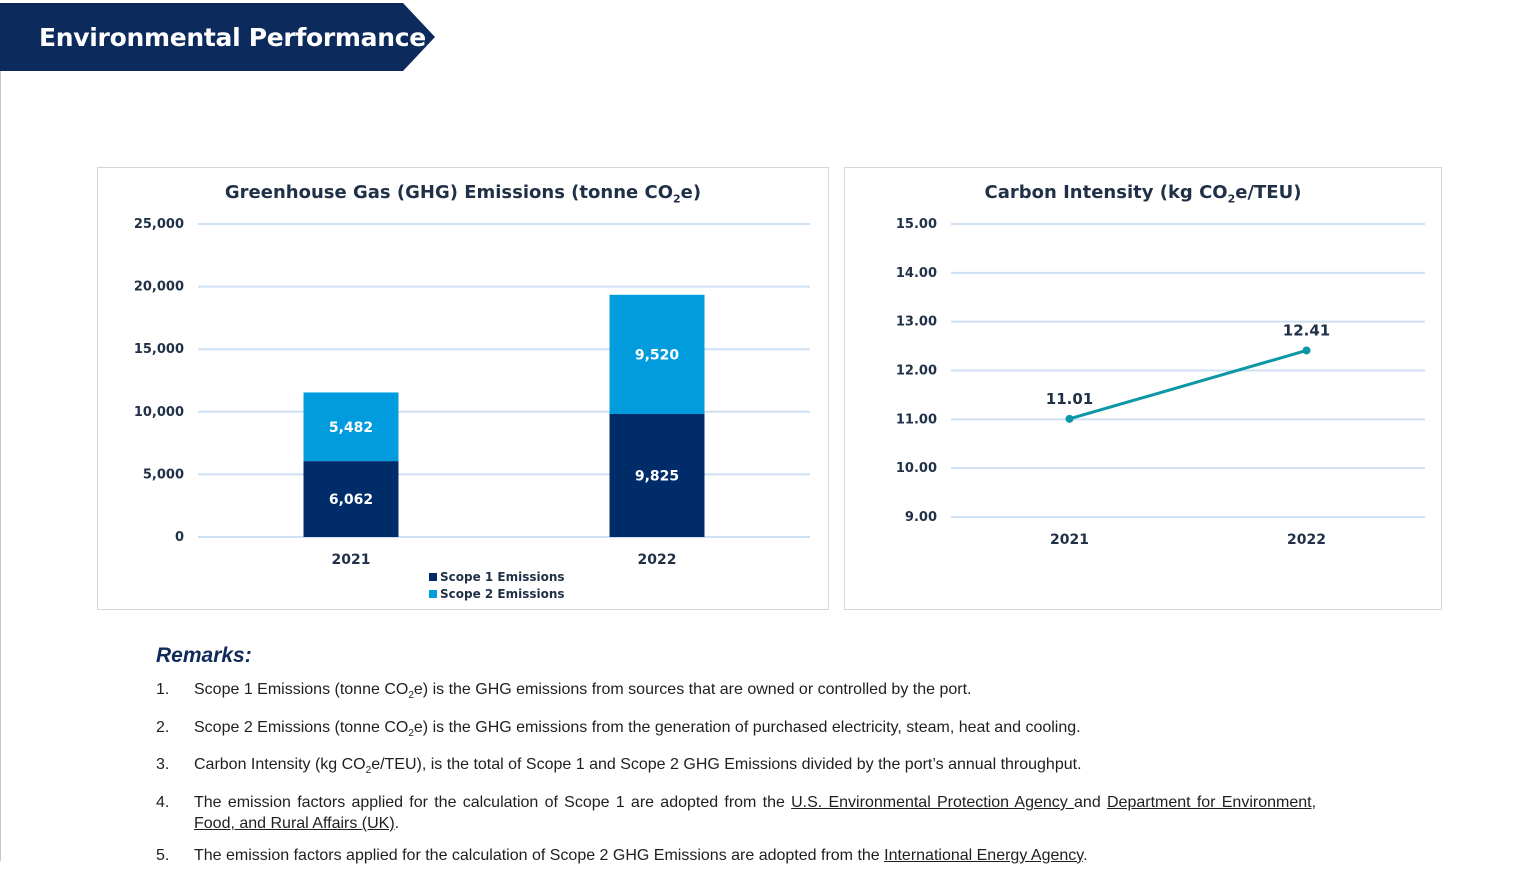 The image size is (1523, 876). Describe the element at coordinates (1069, 399) in the screenshot. I see `data-label: 11.01` at that location.